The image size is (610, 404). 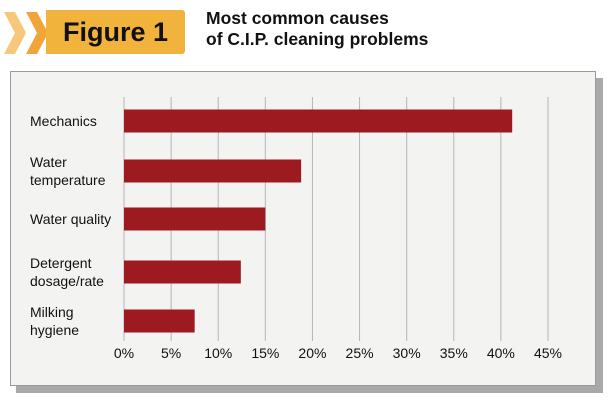 I want to click on tick-label: 10%, so click(x=218, y=353).